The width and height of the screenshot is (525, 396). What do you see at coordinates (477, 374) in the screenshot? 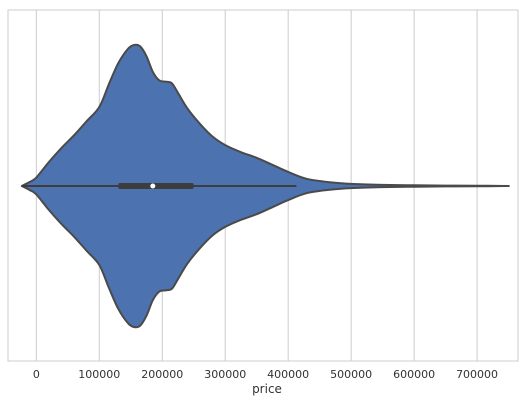
I see `x-tick-label: 700000` at bounding box center [477, 374].